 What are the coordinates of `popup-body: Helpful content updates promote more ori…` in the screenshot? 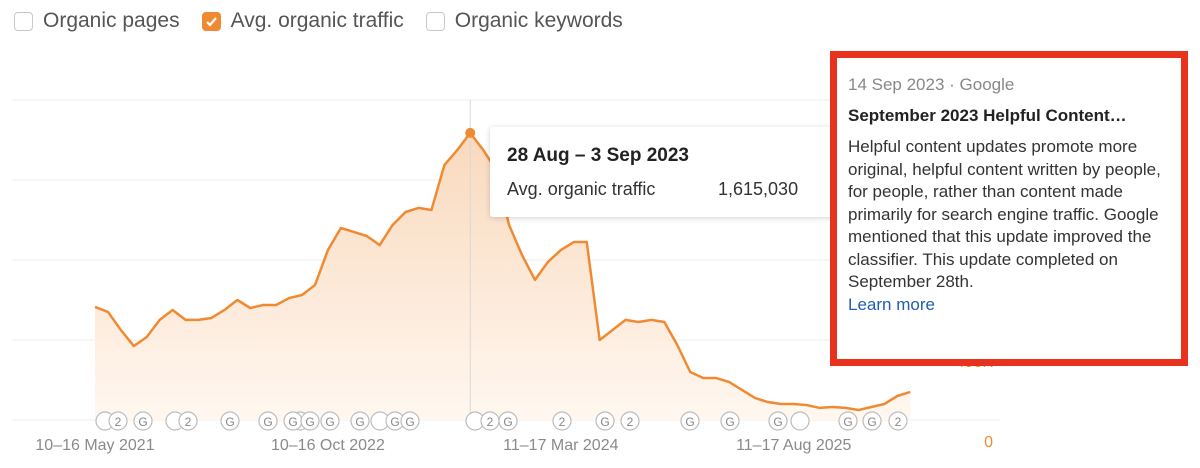 It's located at (1008, 226).